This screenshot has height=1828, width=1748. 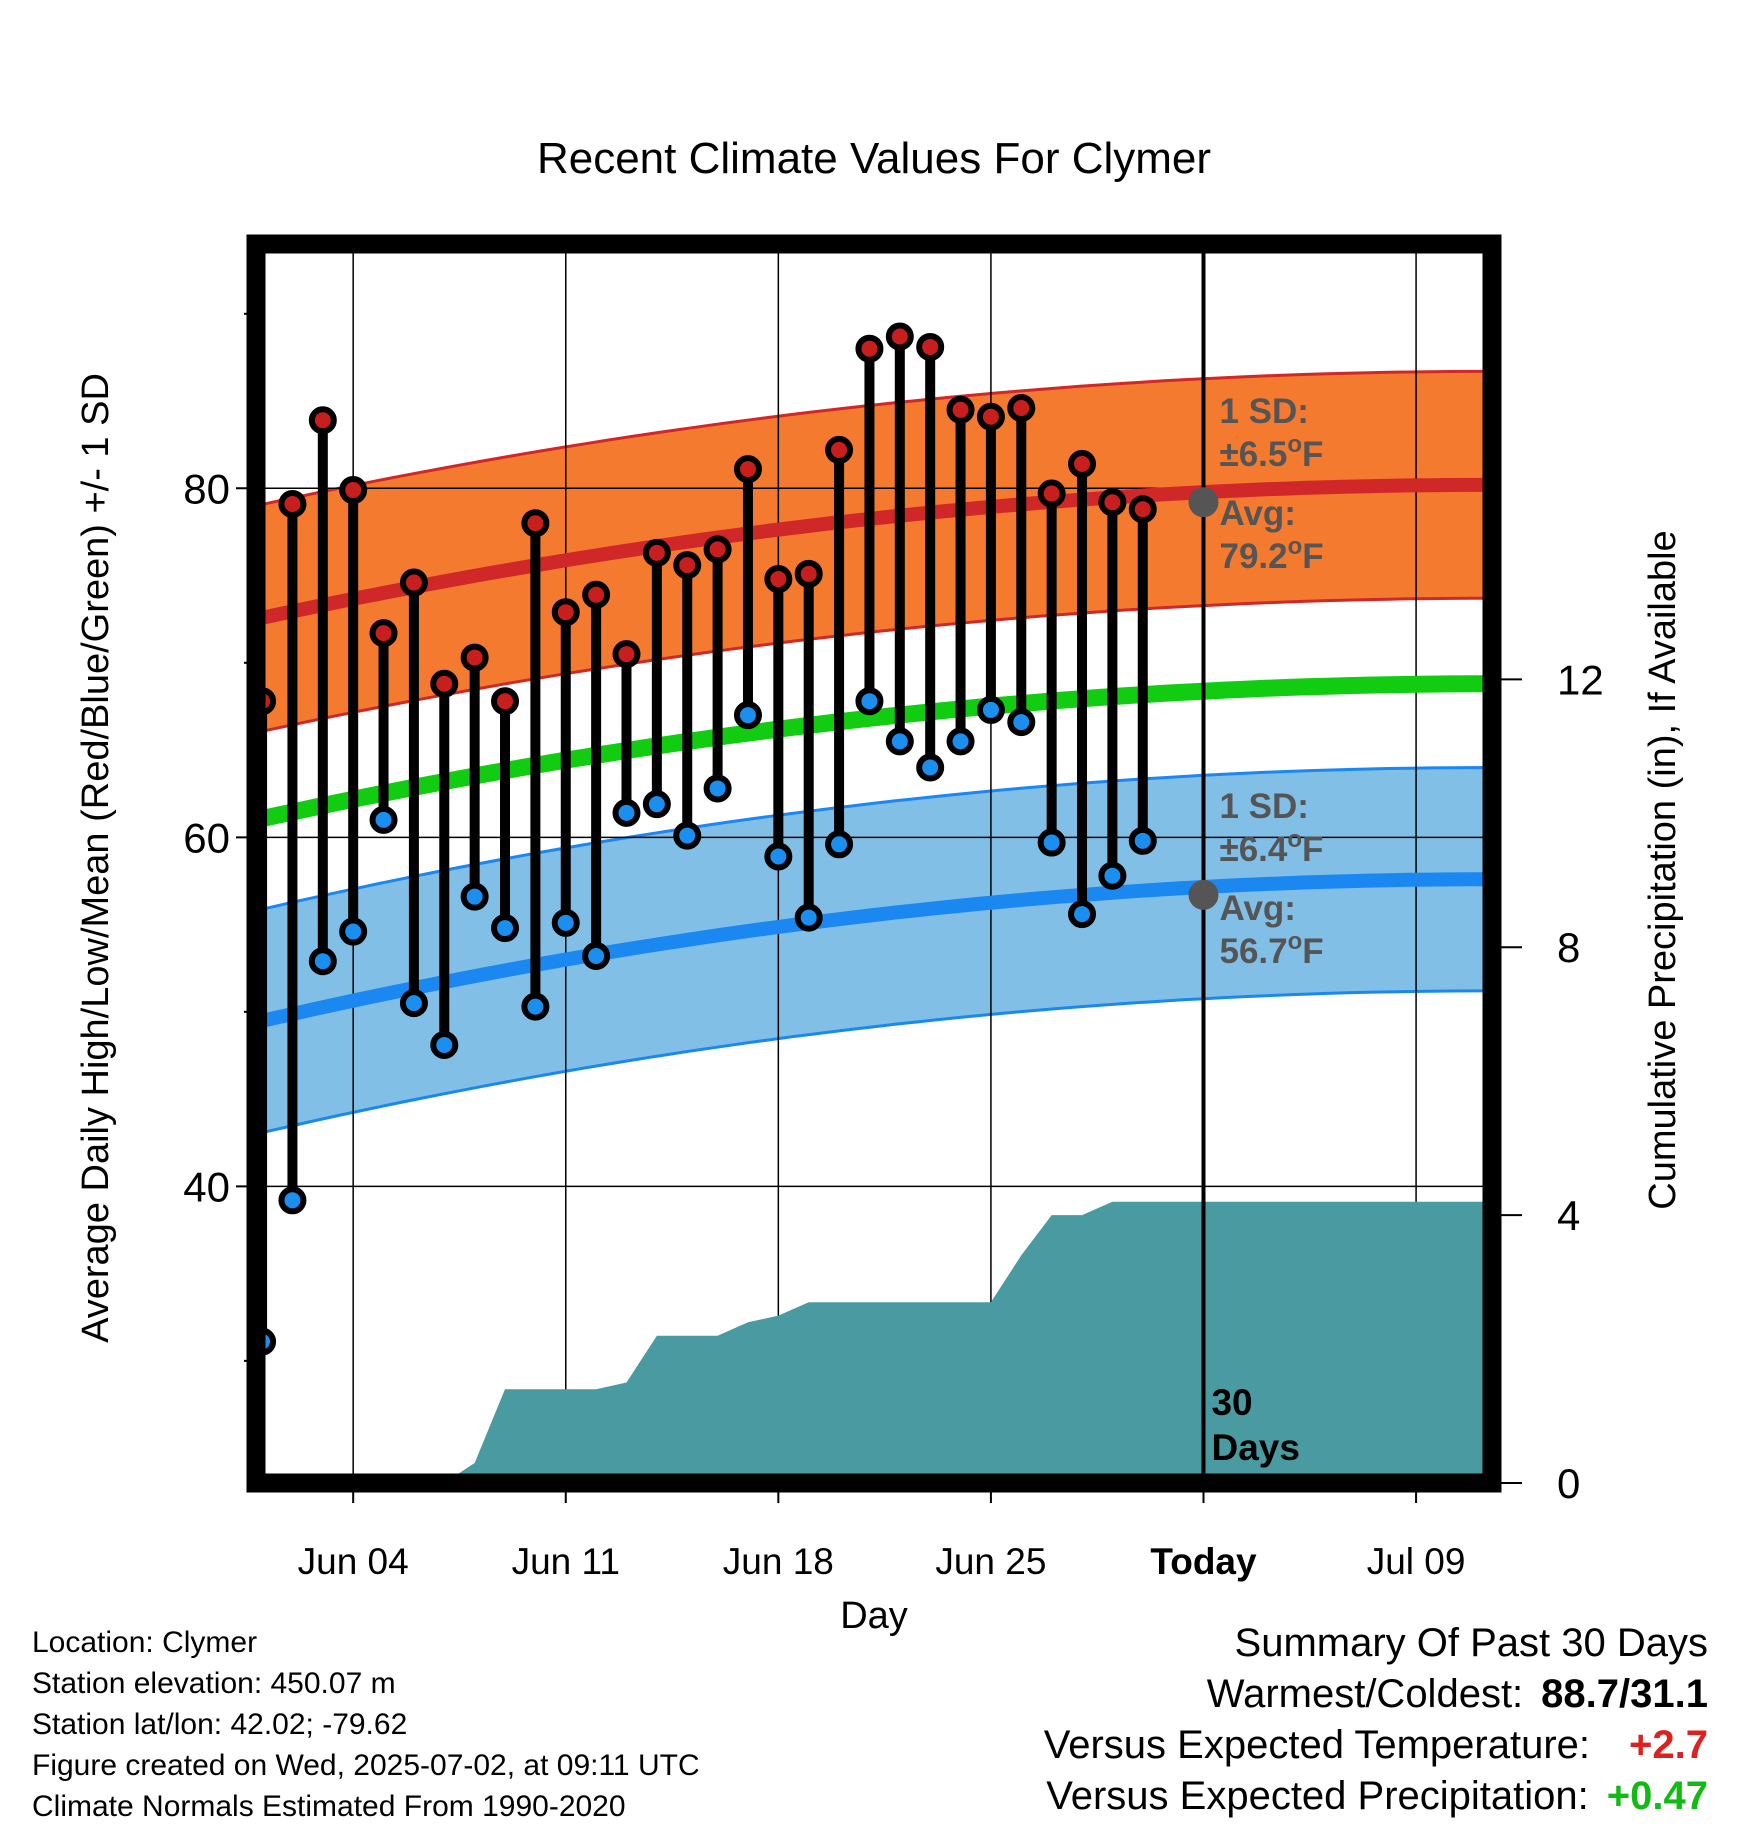 What do you see at coordinates (1263, 411) in the screenshot?
I see `high-sd-label: 1 SD:` at bounding box center [1263, 411].